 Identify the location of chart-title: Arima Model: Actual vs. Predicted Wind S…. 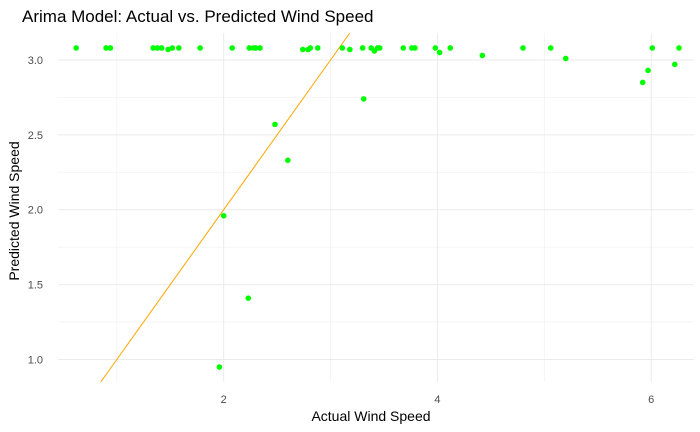
(198, 16).